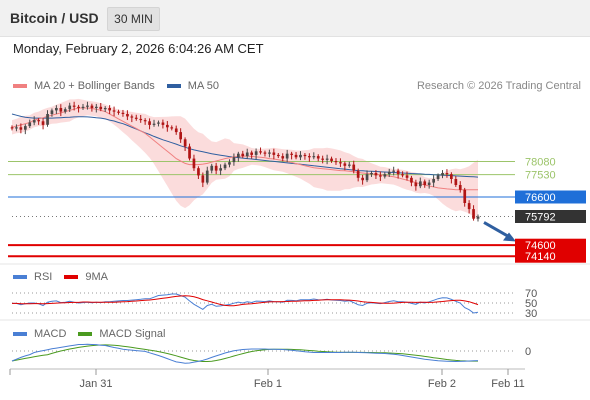 The height and width of the screenshot is (400, 590). Describe the element at coordinates (245, 301) in the screenshot. I see `rsi-9ma-line` at that location.